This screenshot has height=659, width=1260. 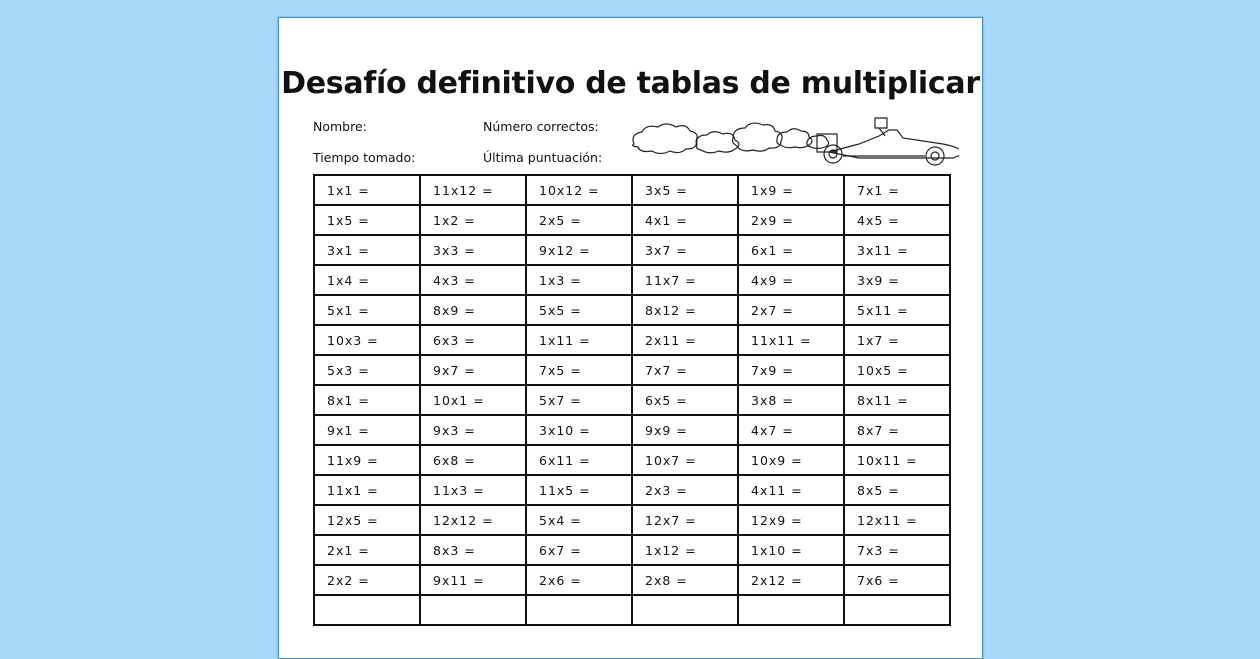 What do you see at coordinates (579, 460) in the screenshot?
I see `problem-cell: 6x11 =` at bounding box center [579, 460].